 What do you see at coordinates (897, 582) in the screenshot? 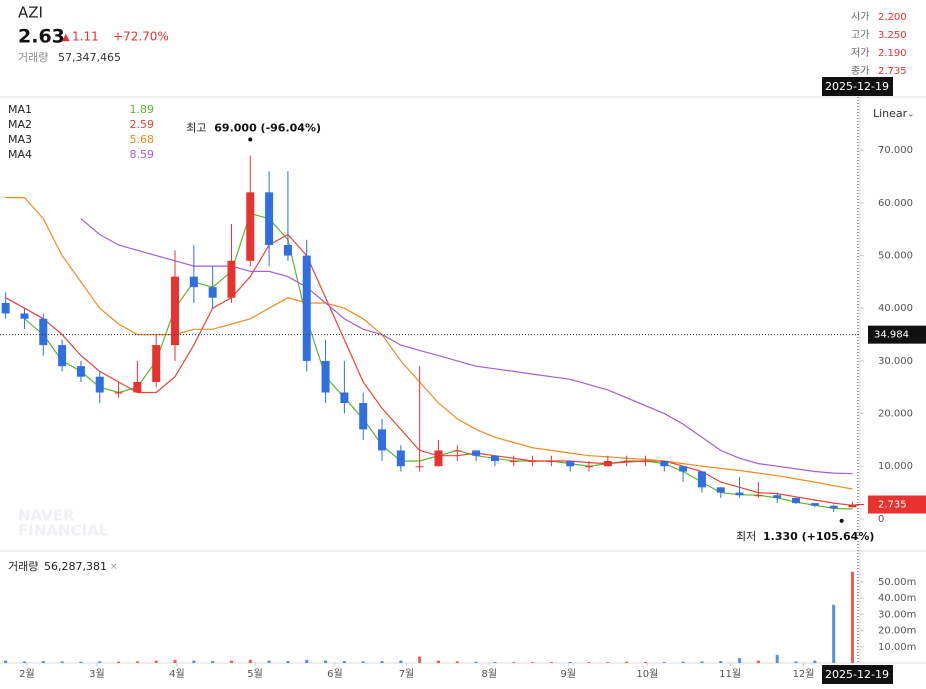
I see `y-tick-label: 50.00m` at bounding box center [897, 582].